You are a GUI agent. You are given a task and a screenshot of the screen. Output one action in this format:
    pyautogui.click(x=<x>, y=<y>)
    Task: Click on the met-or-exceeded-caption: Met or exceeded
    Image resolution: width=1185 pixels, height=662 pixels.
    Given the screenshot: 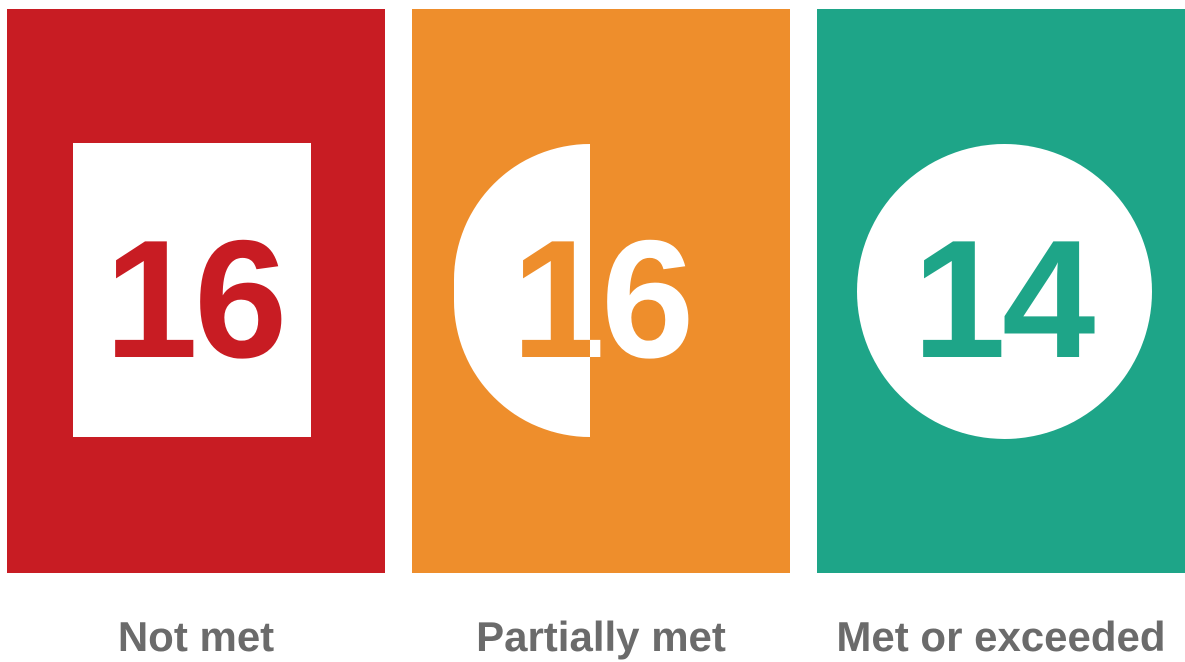 What is the action you would take?
    pyautogui.click(x=1001, y=636)
    